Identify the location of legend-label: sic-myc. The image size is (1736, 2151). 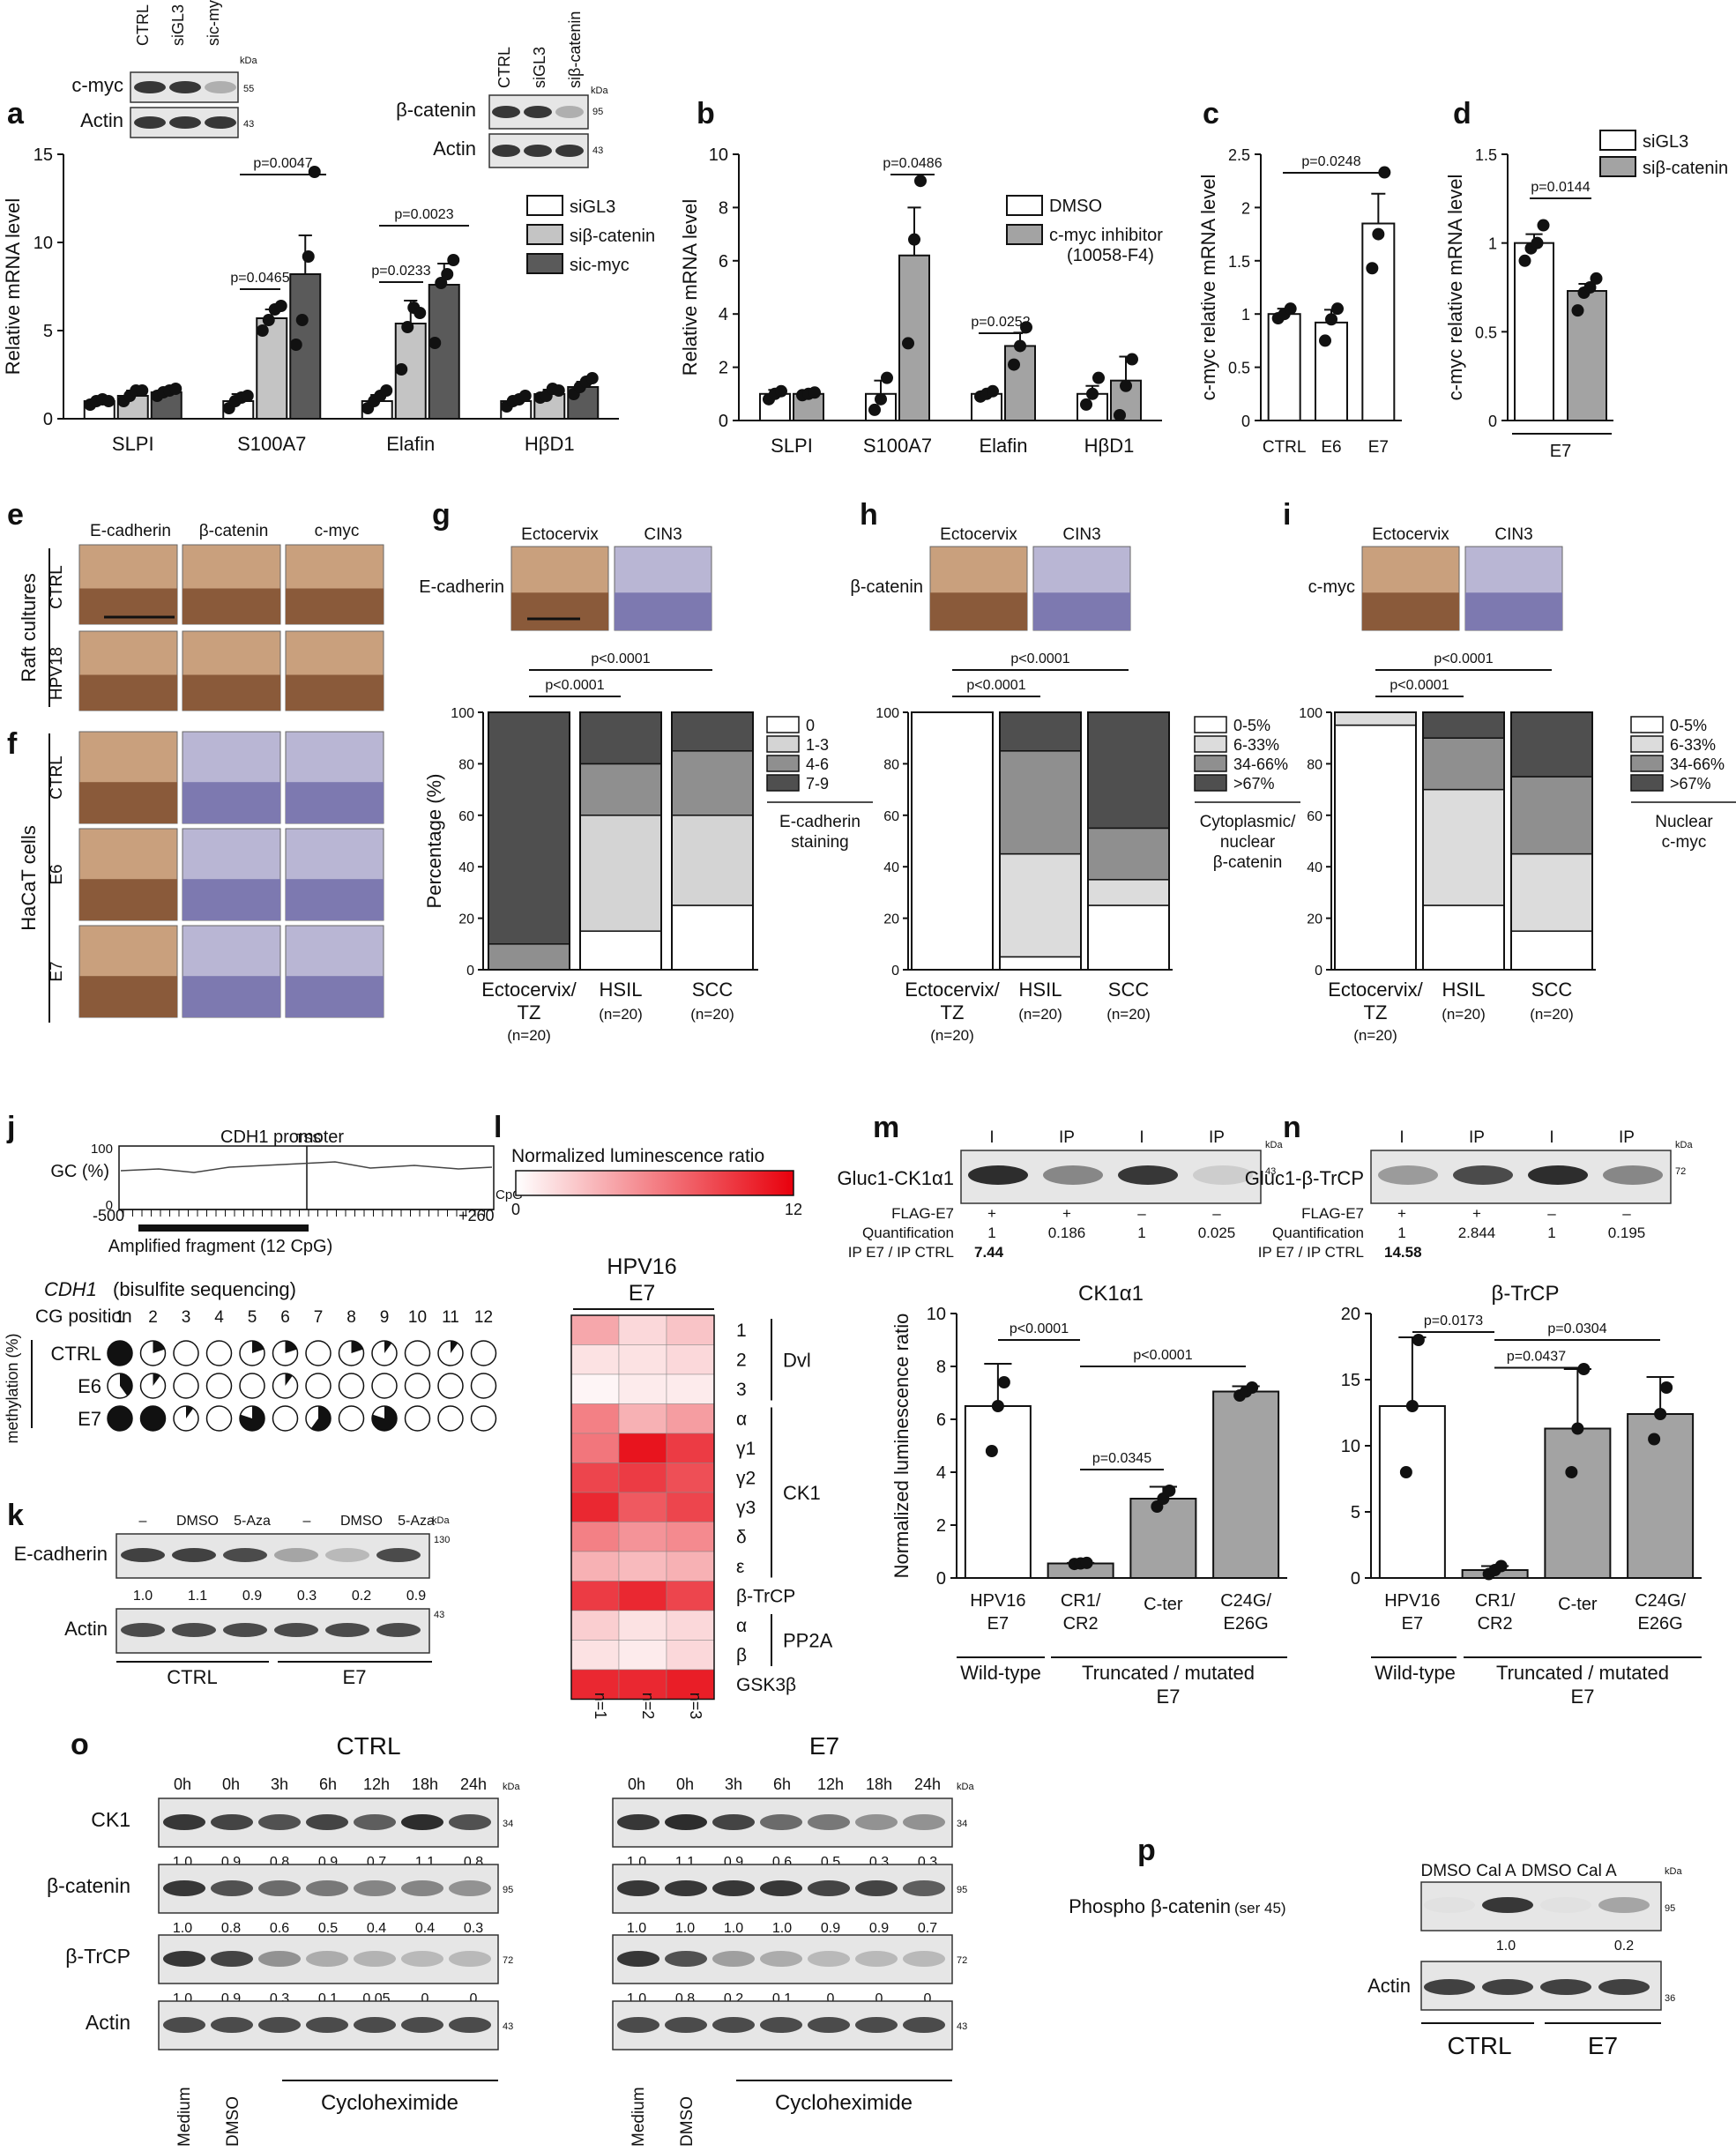
(600, 265).